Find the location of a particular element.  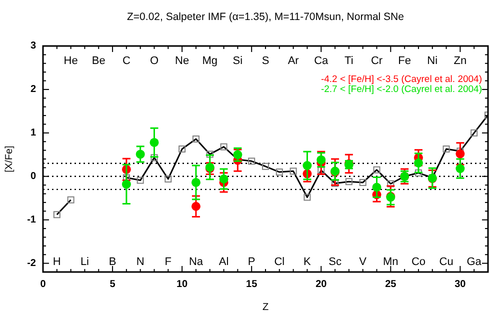

x-tick-label: 15 is located at coordinates (252, 284).